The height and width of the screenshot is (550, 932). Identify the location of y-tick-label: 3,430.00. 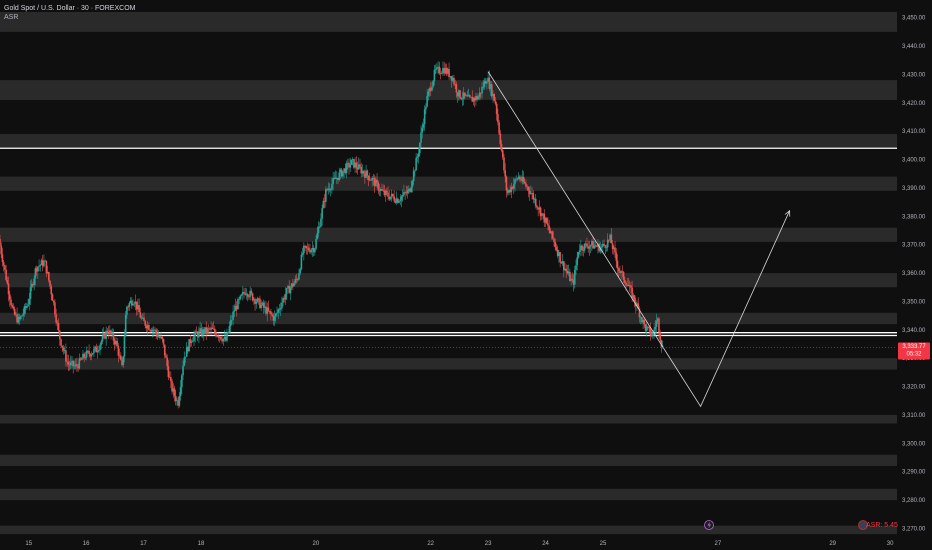
(914, 75).